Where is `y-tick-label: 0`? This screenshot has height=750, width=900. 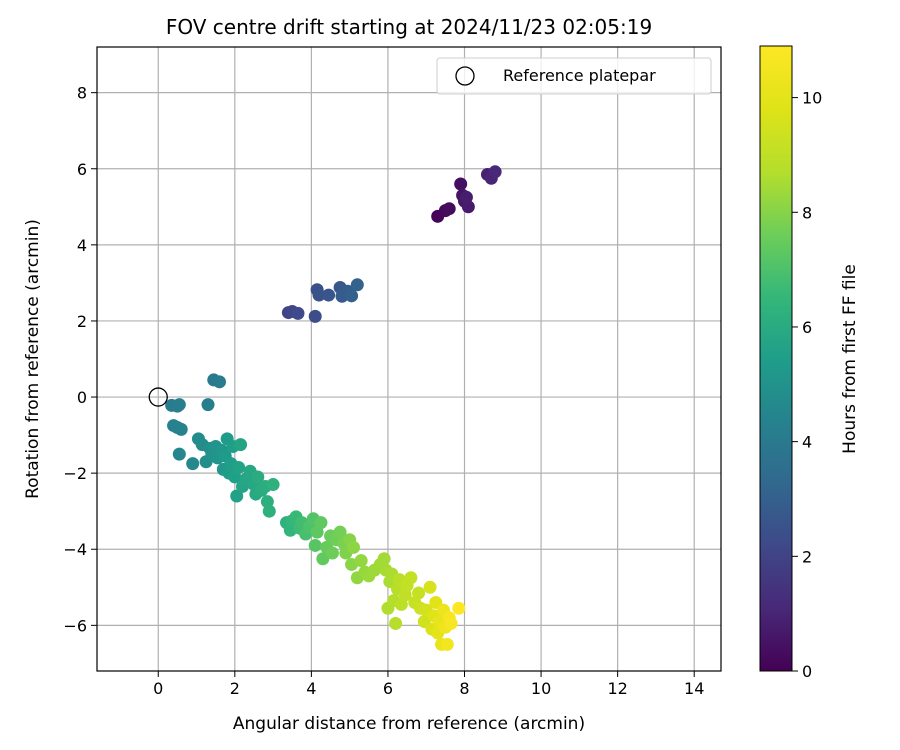
y-tick-label: 0 is located at coordinates (82, 397).